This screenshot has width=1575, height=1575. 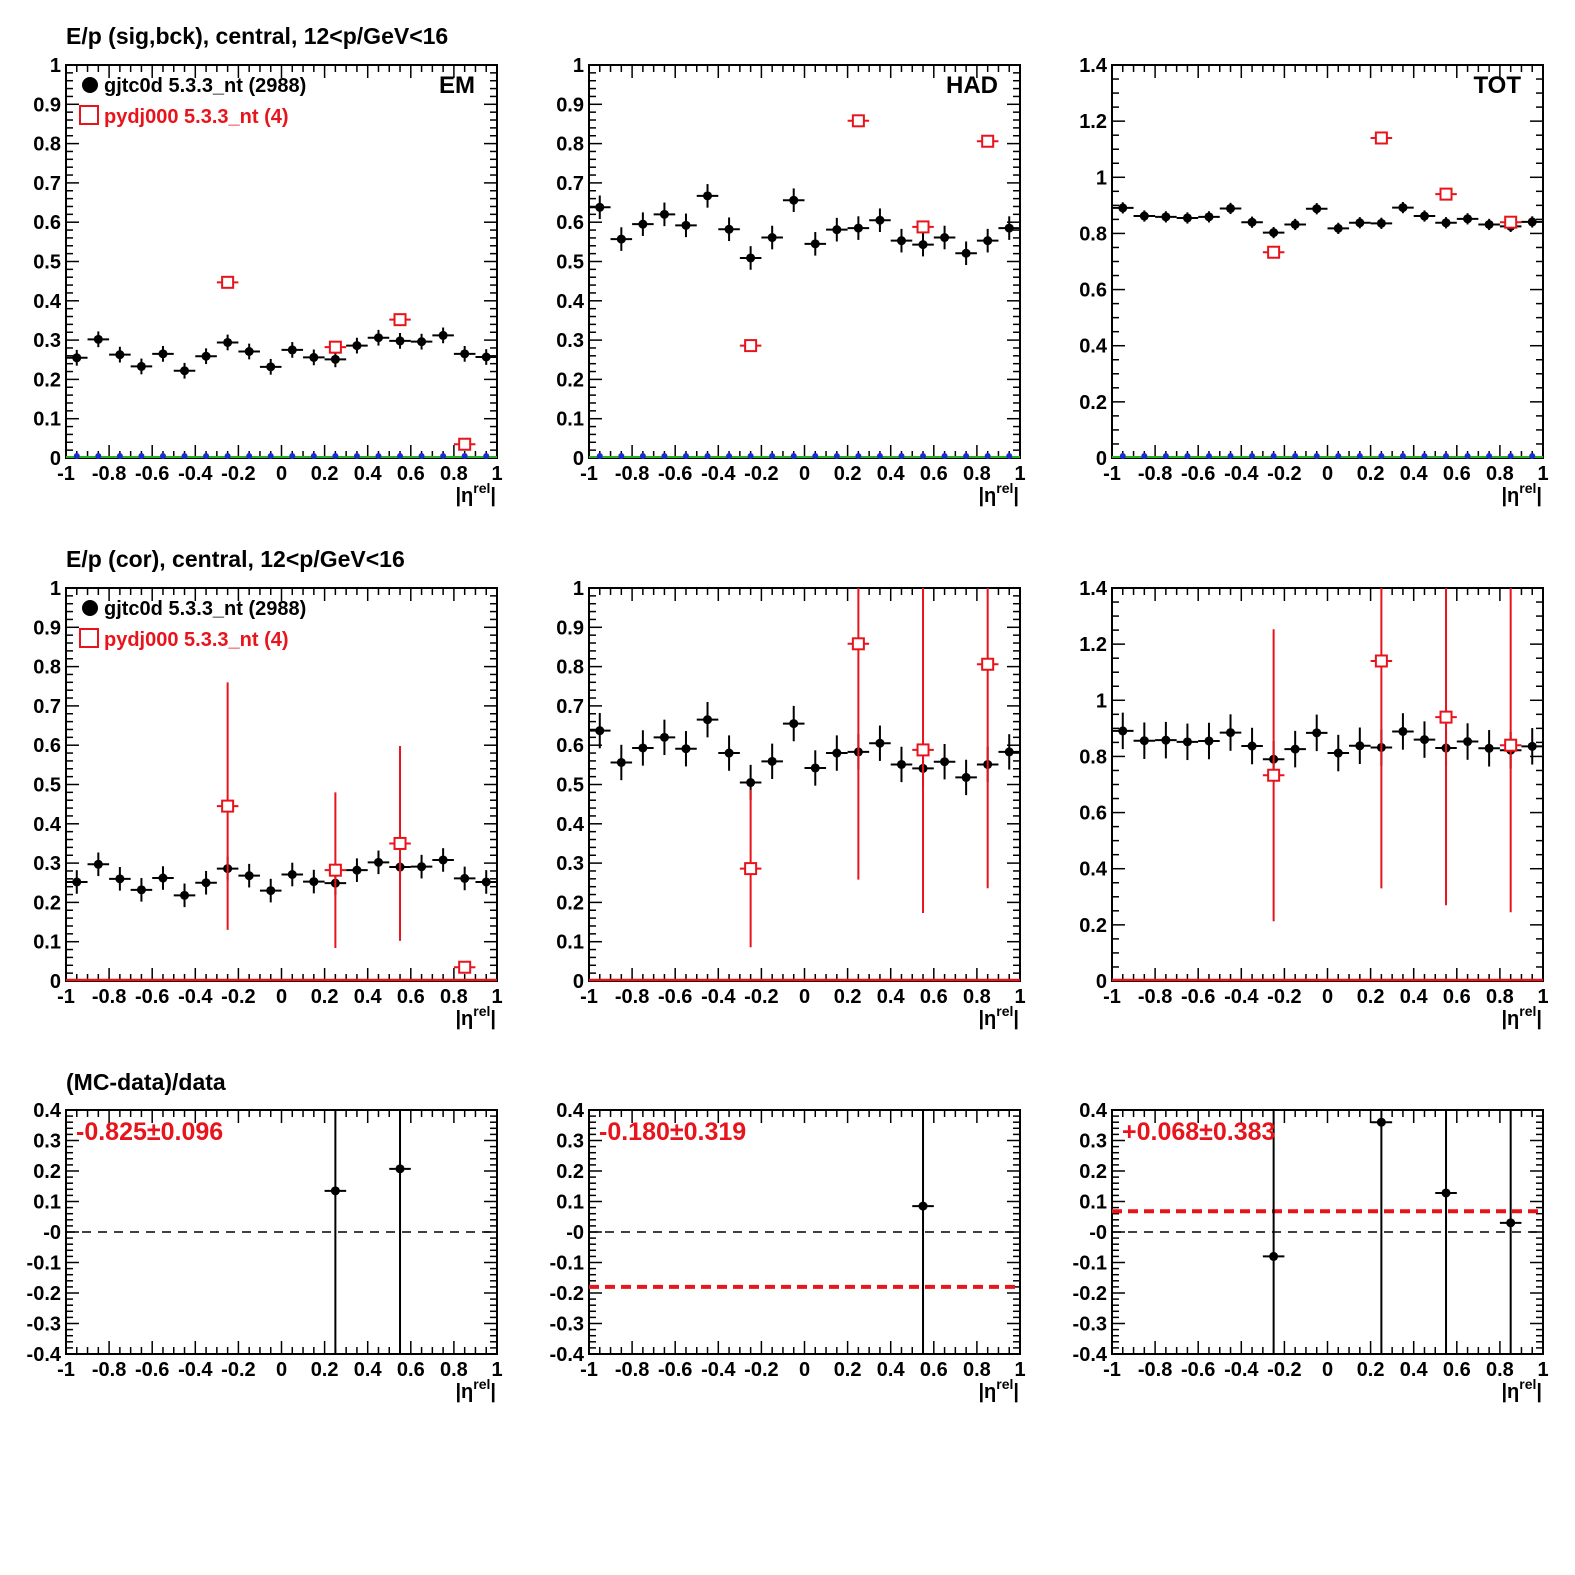 I want to click on x-tick-label: -0.8, so click(x=1155, y=1370).